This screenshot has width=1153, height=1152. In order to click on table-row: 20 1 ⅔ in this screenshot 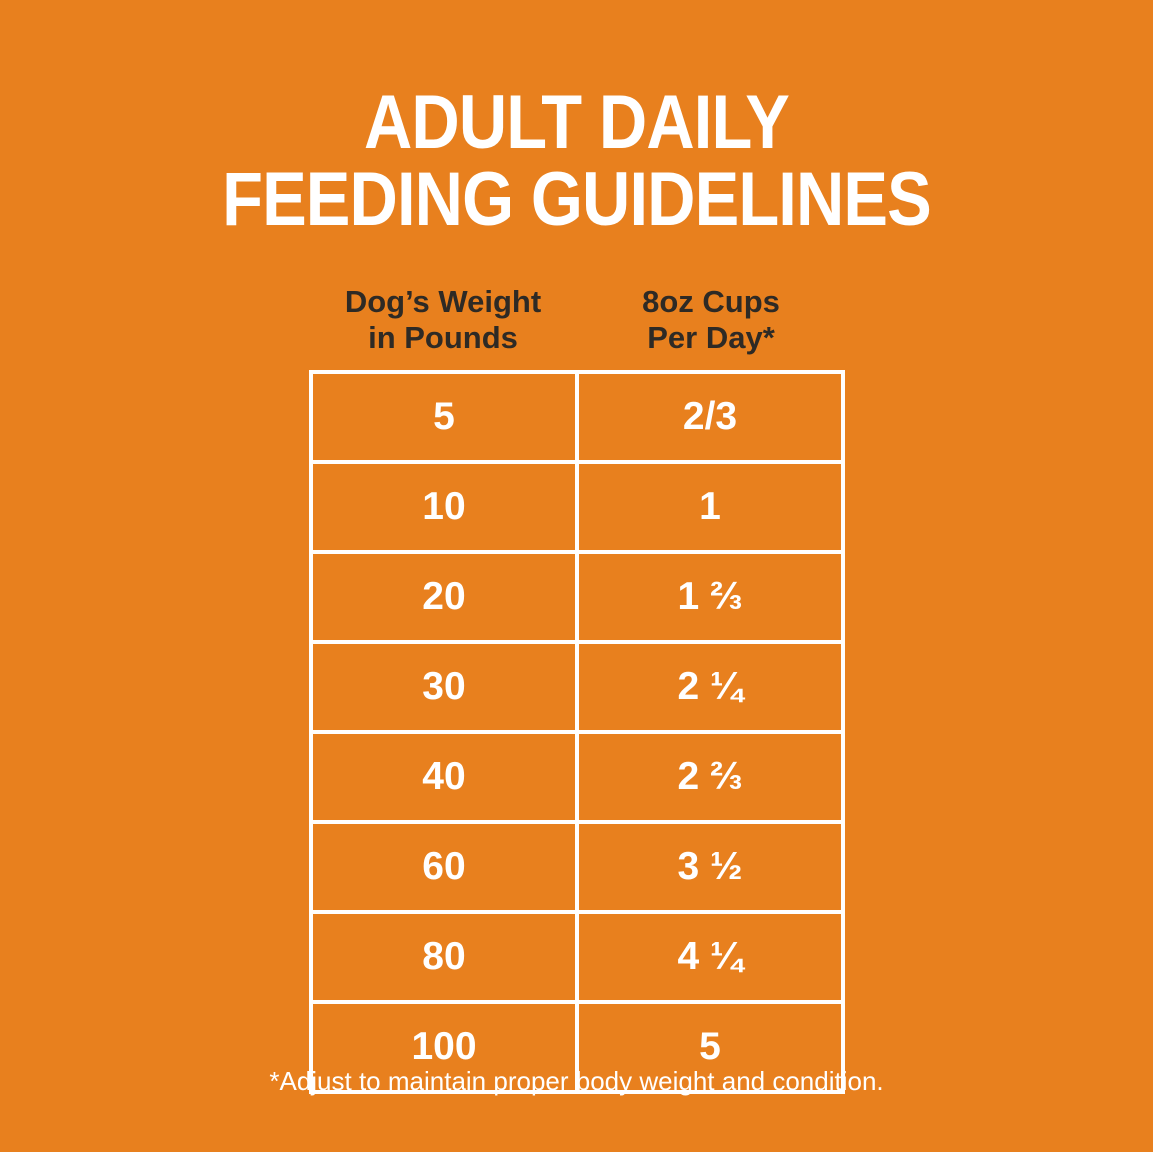, I will do `click(577, 597)`.